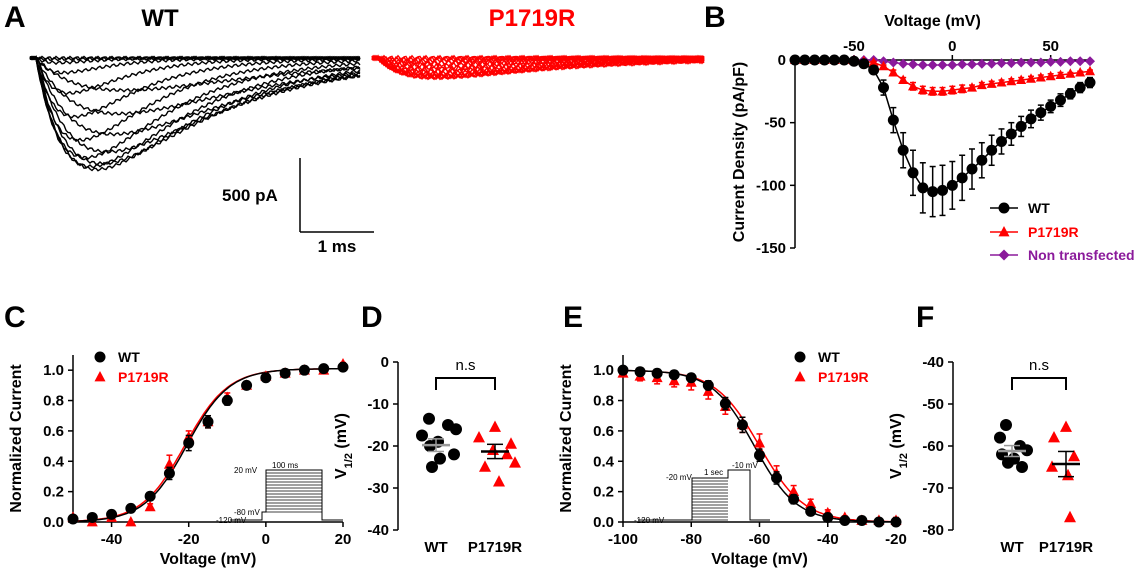  Describe the element at coordinates (337, 246) in the screenshot. I see `scale-time-label: 1 ms` at that location.